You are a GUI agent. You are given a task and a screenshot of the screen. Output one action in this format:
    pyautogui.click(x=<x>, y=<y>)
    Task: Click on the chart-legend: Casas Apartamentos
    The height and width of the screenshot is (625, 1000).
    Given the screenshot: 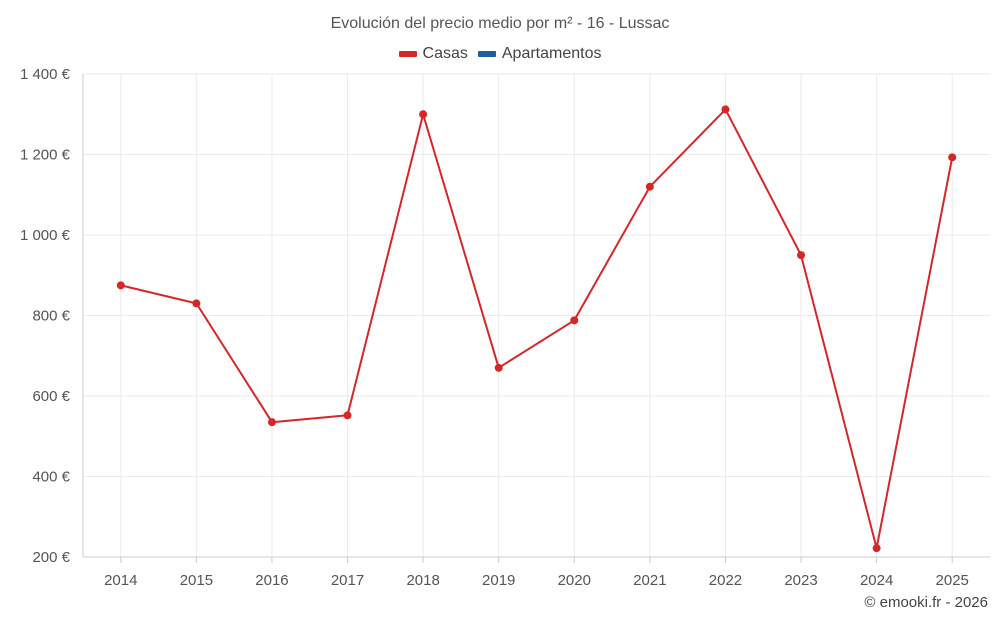 What is the action you would take?
    pyautogui.click(x=500, y=54)
    